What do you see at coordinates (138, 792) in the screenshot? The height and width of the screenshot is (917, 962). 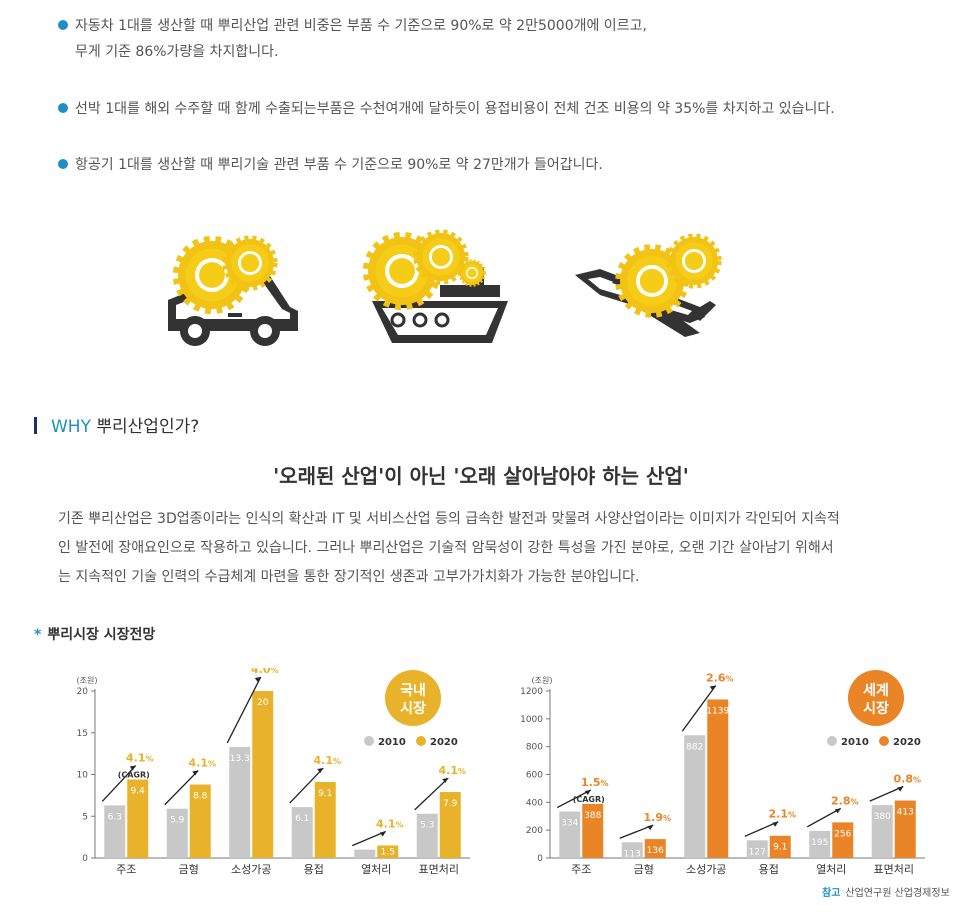 I see `value-label-2020: 9.4` at bounding box center [138, 792].